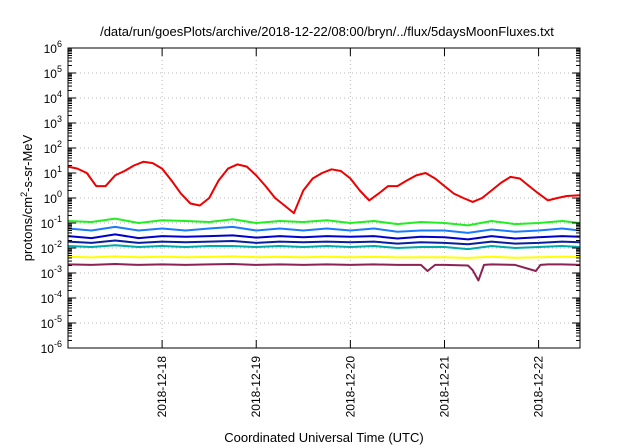 This screenshot has height=448, width=640. What do you see at coordinates (162, 387) in the screenshot?
I see `x-tick-label: 2018-12-18` at bounding box center [162, 387].